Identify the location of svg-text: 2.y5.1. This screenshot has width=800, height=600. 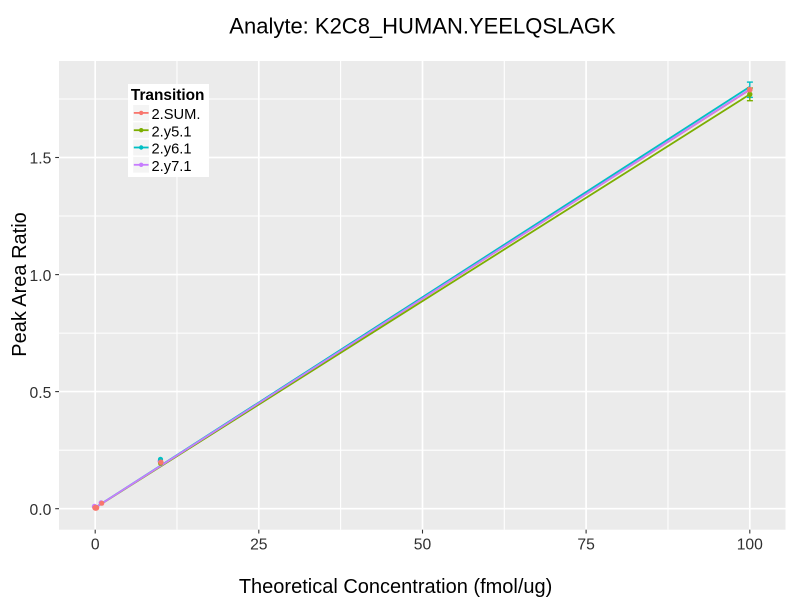
(172, 132).